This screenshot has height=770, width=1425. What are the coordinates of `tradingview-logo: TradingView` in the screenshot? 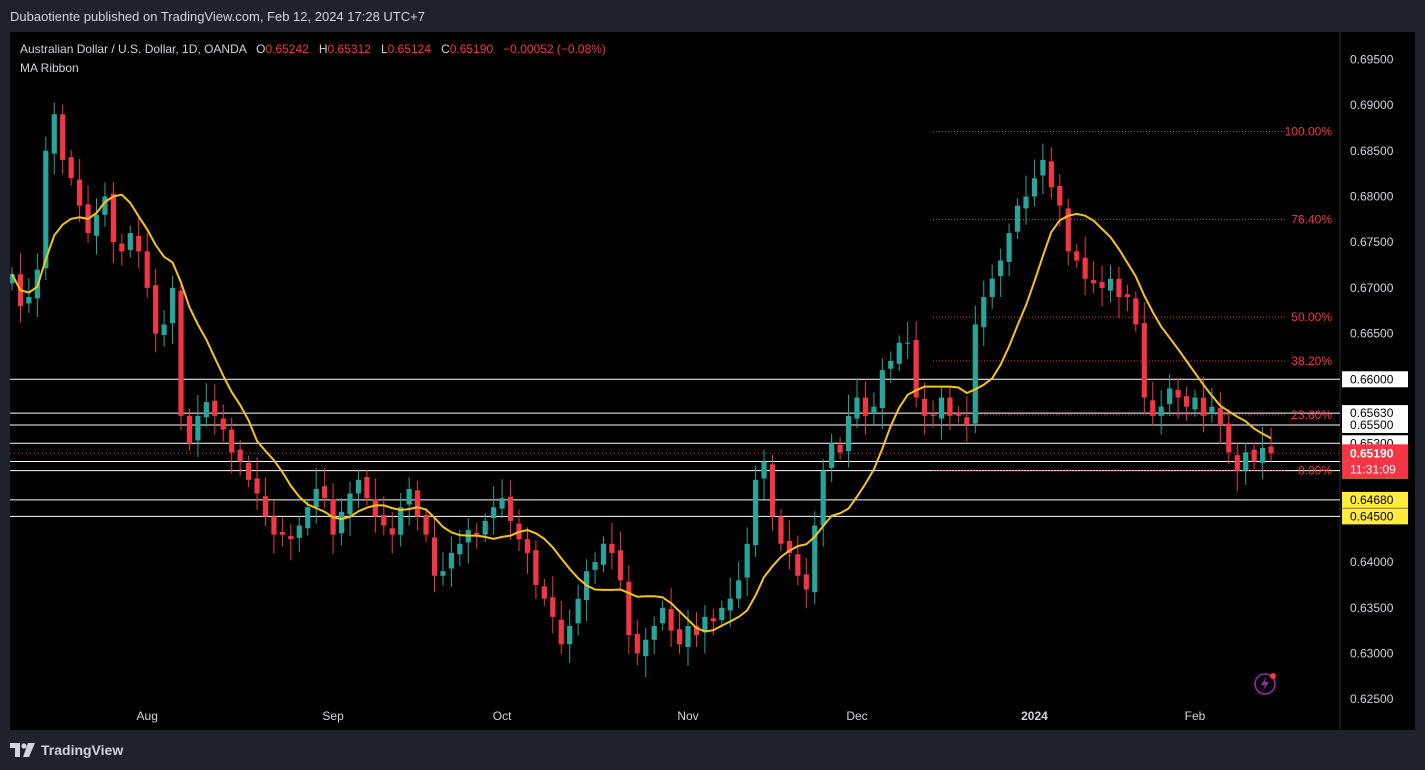 It's located at (66, 750).